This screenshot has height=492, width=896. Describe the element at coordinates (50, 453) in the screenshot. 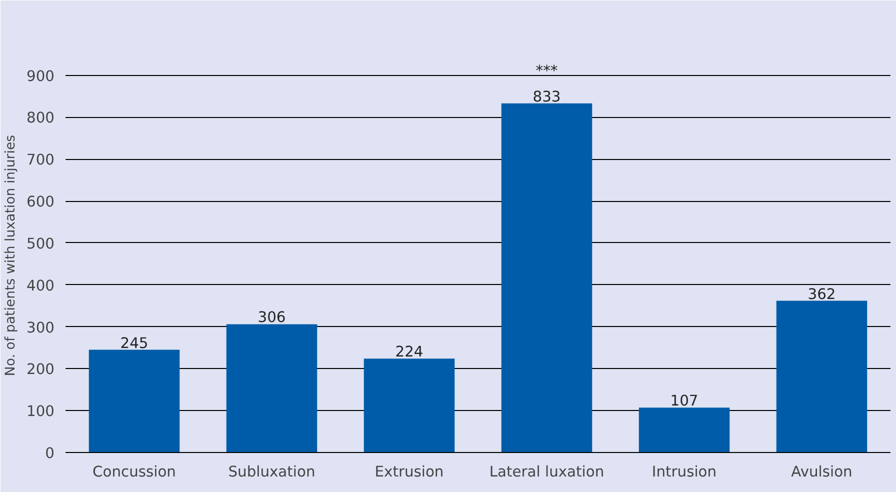

I see `y-tick-label: 0` at that location.